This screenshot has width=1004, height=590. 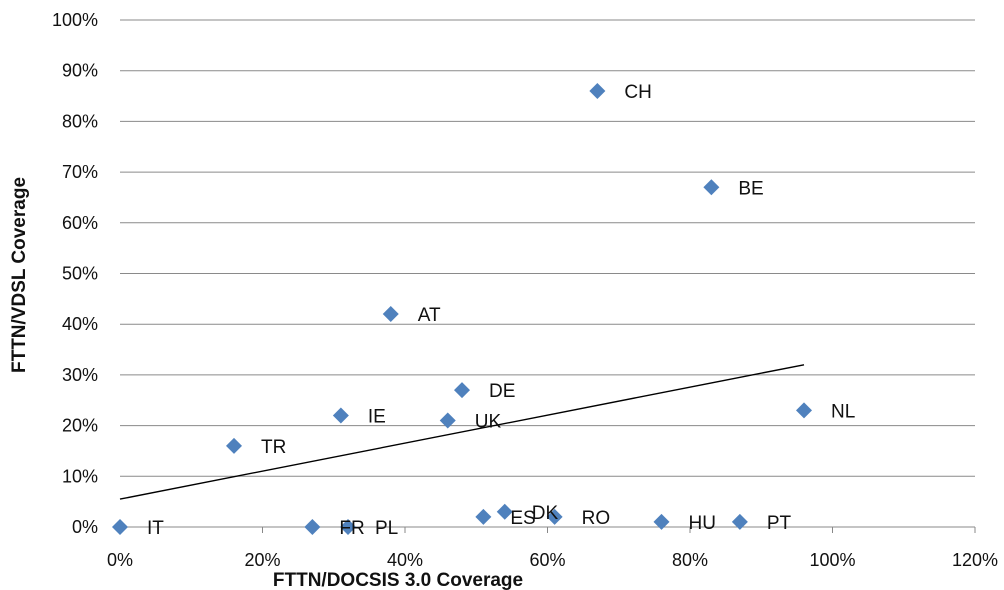 What do you see at coordinates (80, 121) in the screenshot?
I see `y-tick-label: 80%` at bounding box center [80, 121].